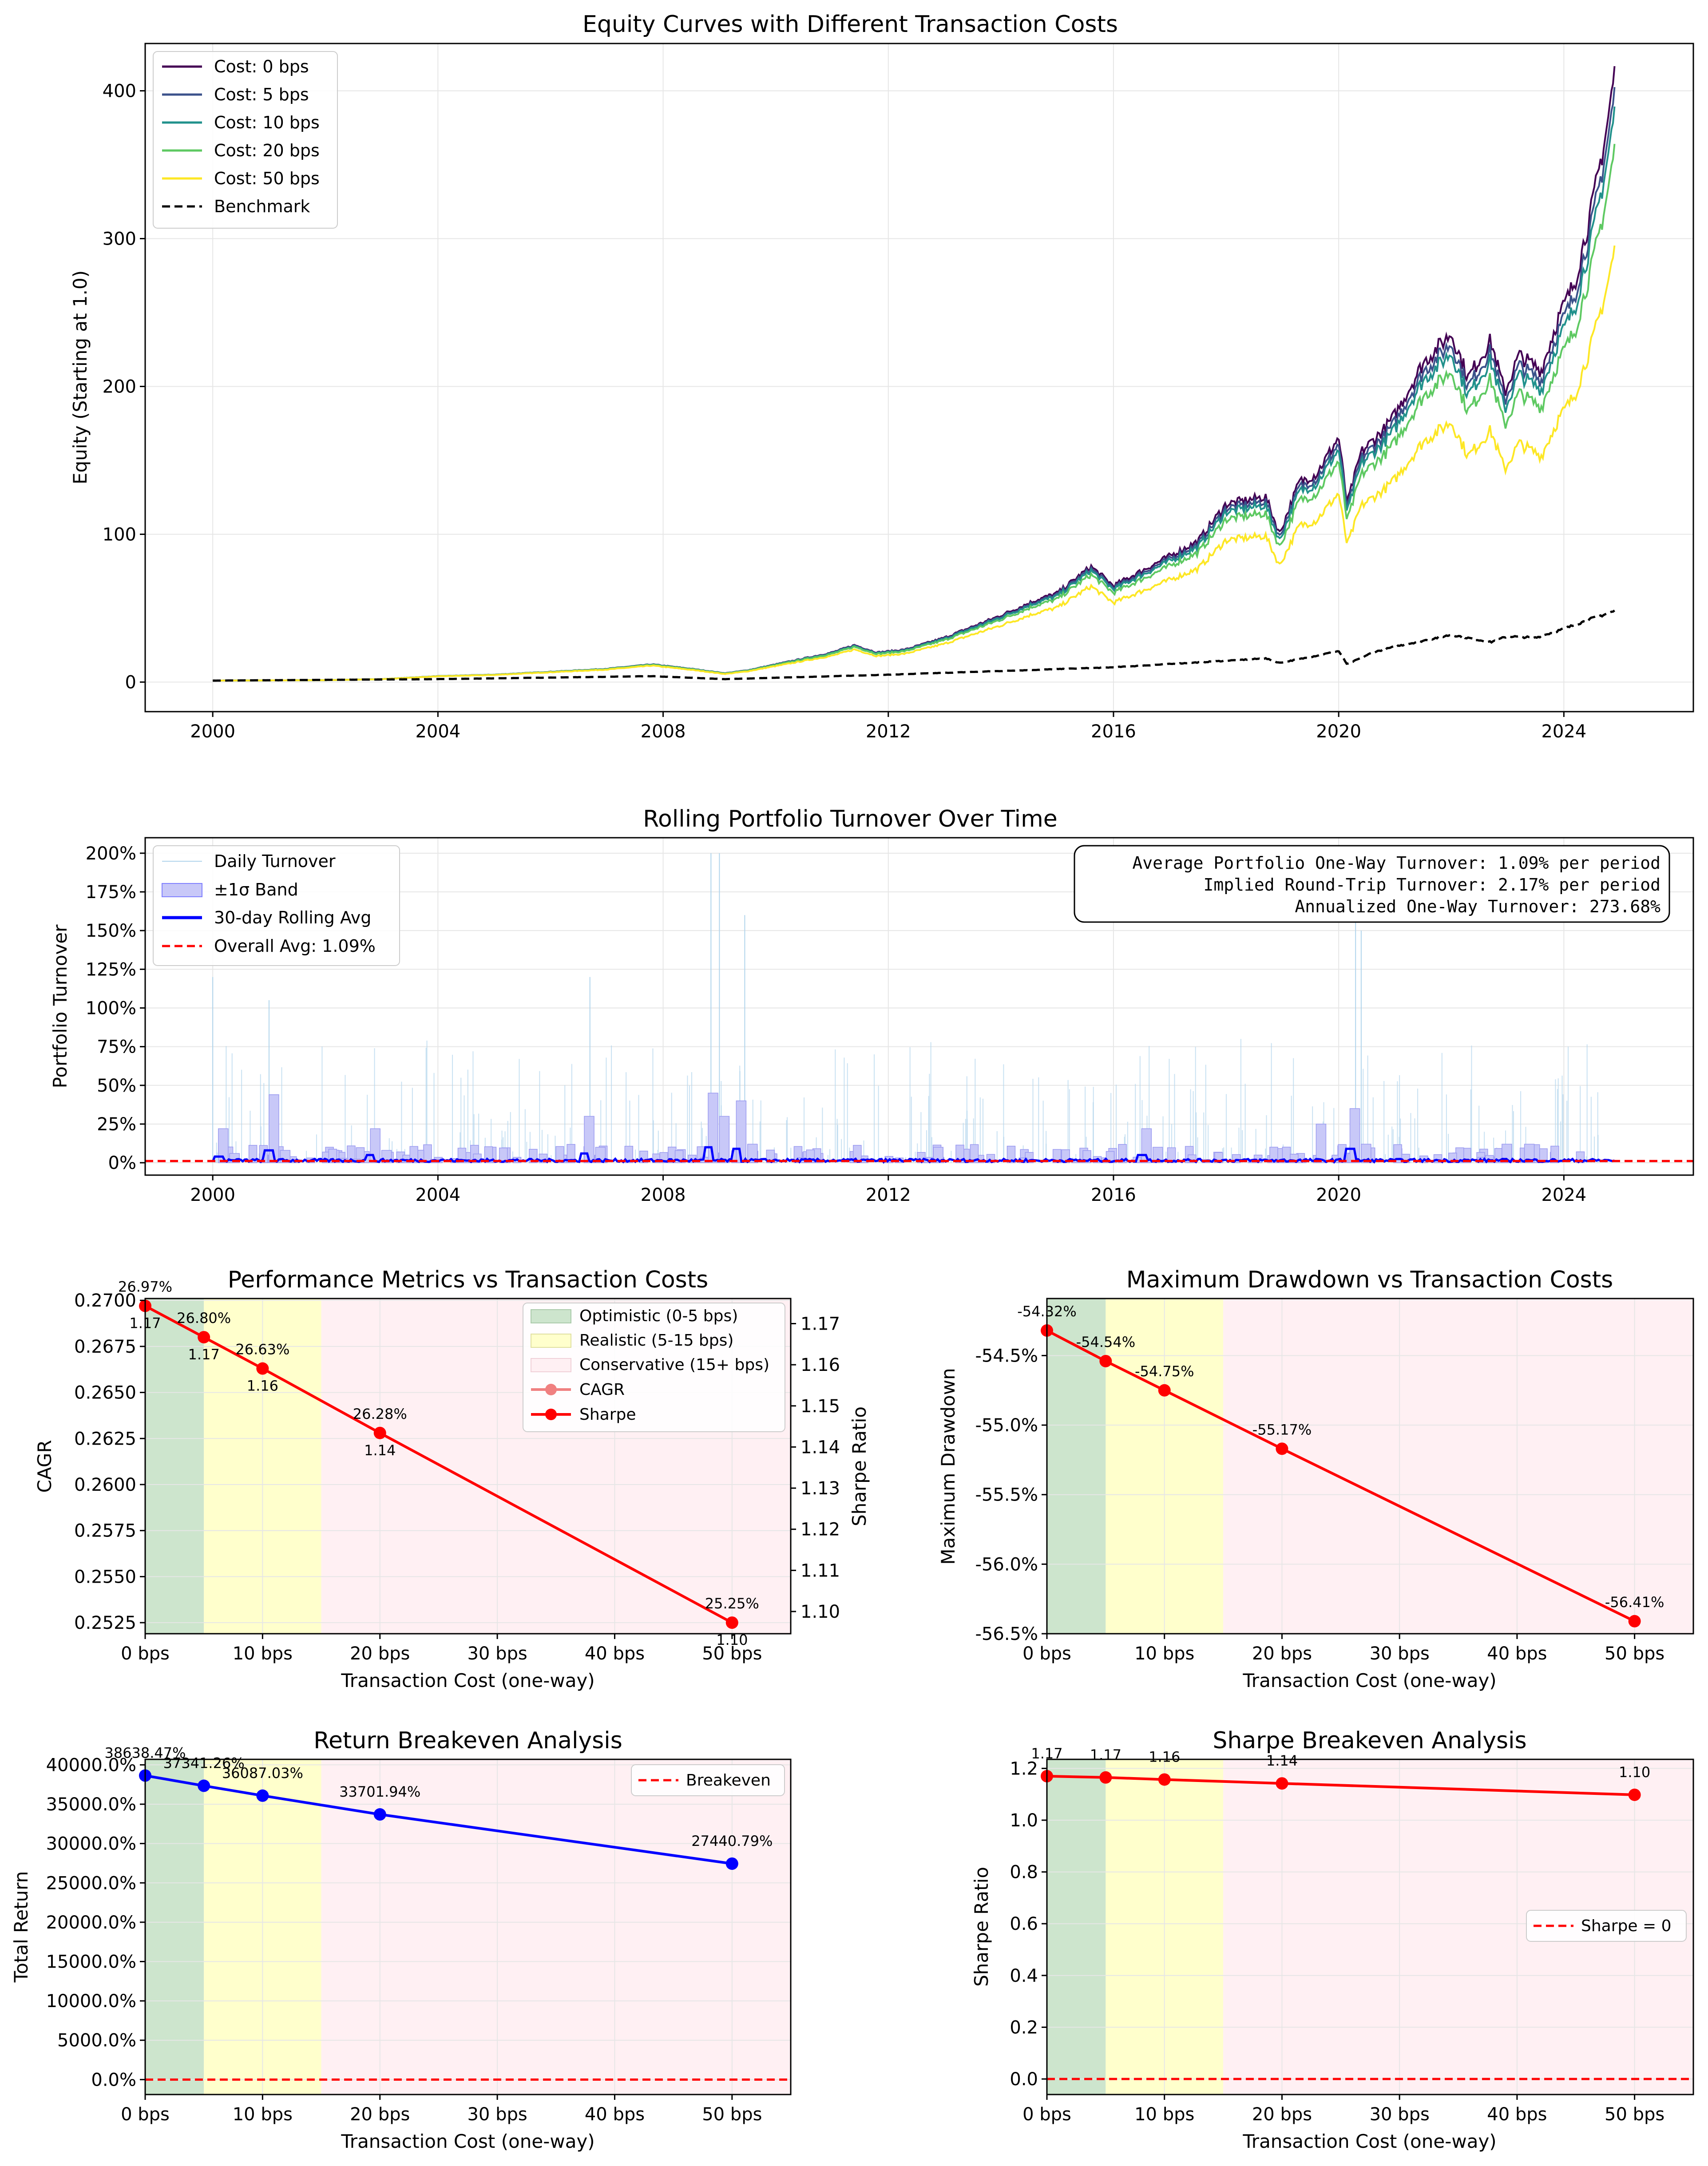 The height and width of the screenshot is (2166, 1708). Describe the element at coordinates (1477, 907) in the screenshot. I see `annotation-line: Annualized One-Way Turnover: 273.68%` at that location.